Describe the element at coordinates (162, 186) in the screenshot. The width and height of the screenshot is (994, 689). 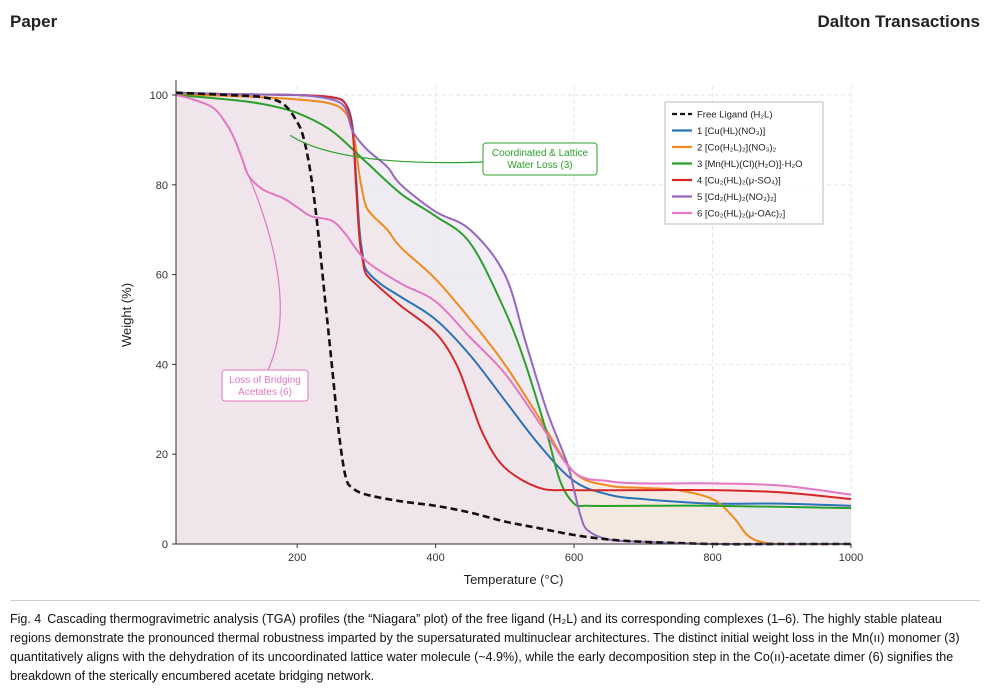
I see `y-tick-label: 80` at that location.